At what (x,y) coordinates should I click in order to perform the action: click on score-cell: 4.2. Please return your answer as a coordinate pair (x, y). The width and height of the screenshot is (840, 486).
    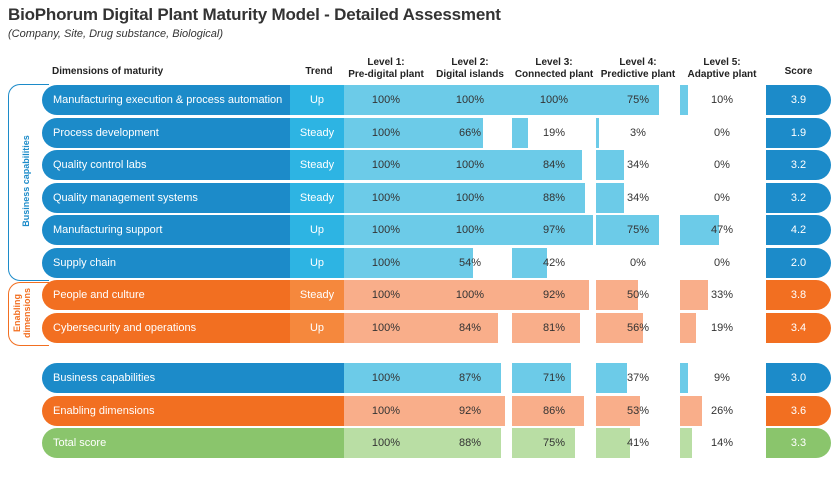
    Looking at the image, I should click on (798, 230).